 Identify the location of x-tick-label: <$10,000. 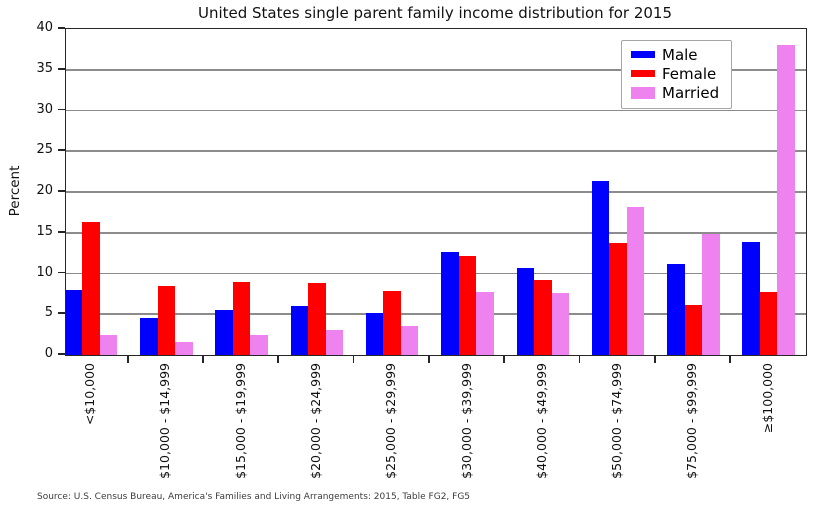
(89, 394).